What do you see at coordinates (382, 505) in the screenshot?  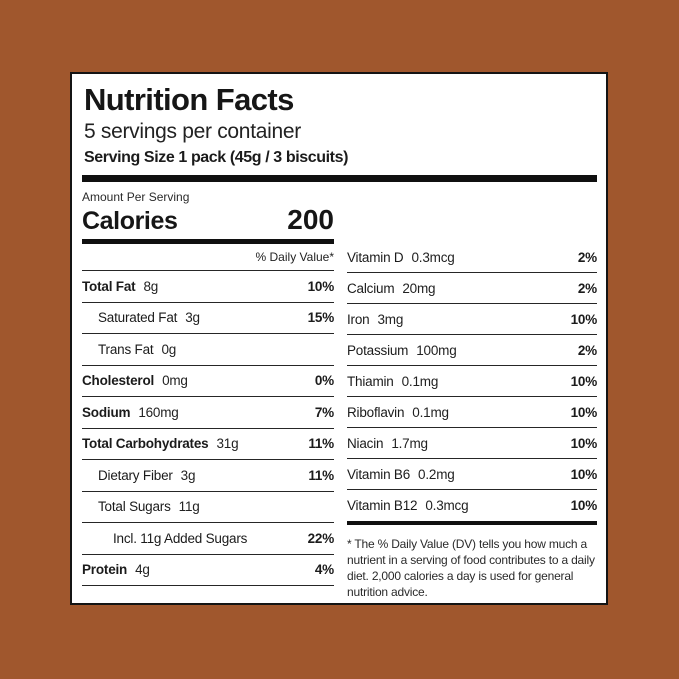 I see `nutrient-name: Vitamin B12` at bounding box center [382, 505].